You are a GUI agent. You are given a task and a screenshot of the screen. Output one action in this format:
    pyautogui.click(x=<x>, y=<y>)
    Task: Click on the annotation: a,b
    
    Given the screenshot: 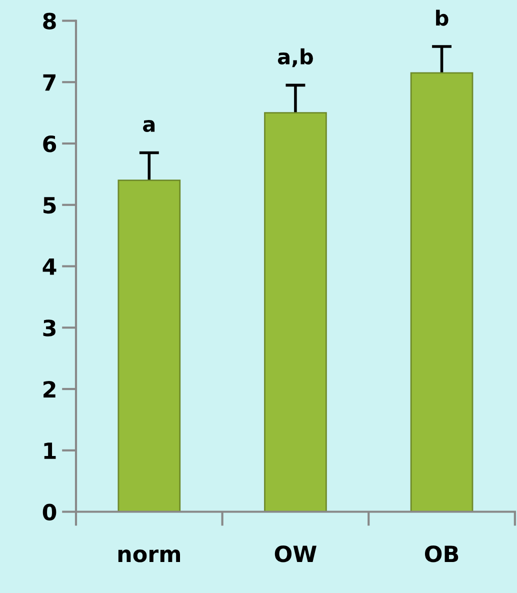 What is the action you would take?
    pyautogui.click(x=295, y=58)
    